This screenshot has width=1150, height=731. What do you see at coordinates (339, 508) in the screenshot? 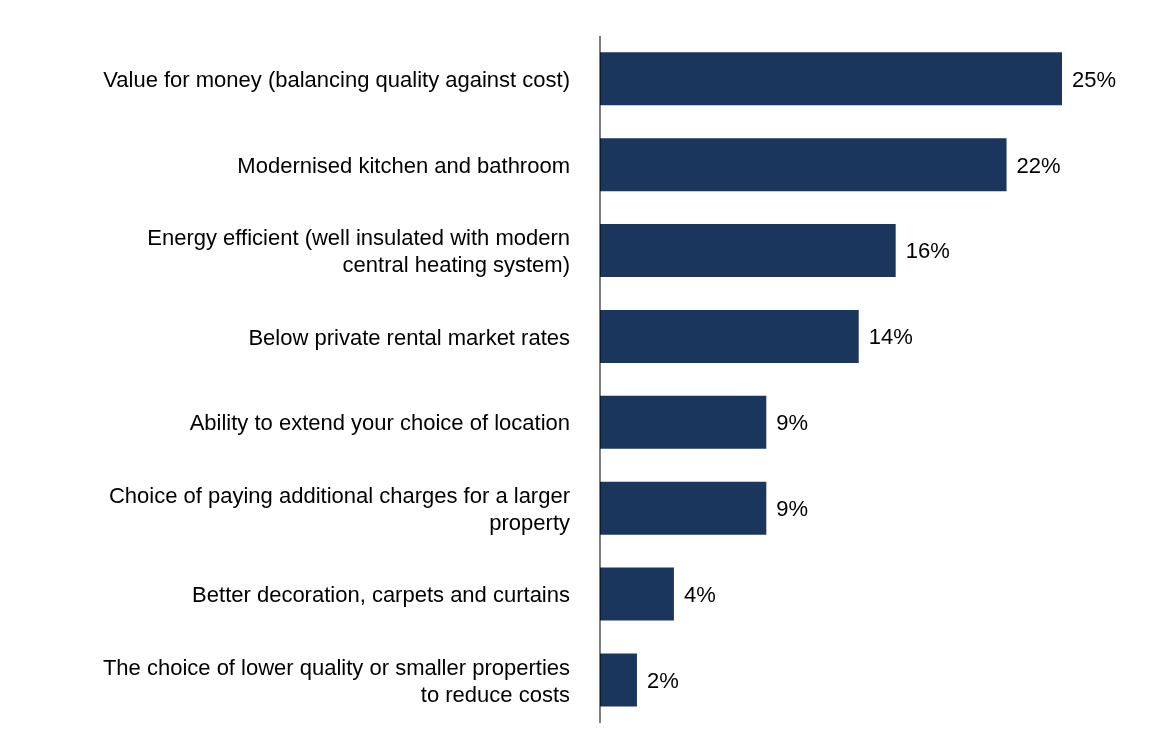
I see `y-tick-label: Choice of paying additional charges for a larger property` at bounding box center [339, 508].